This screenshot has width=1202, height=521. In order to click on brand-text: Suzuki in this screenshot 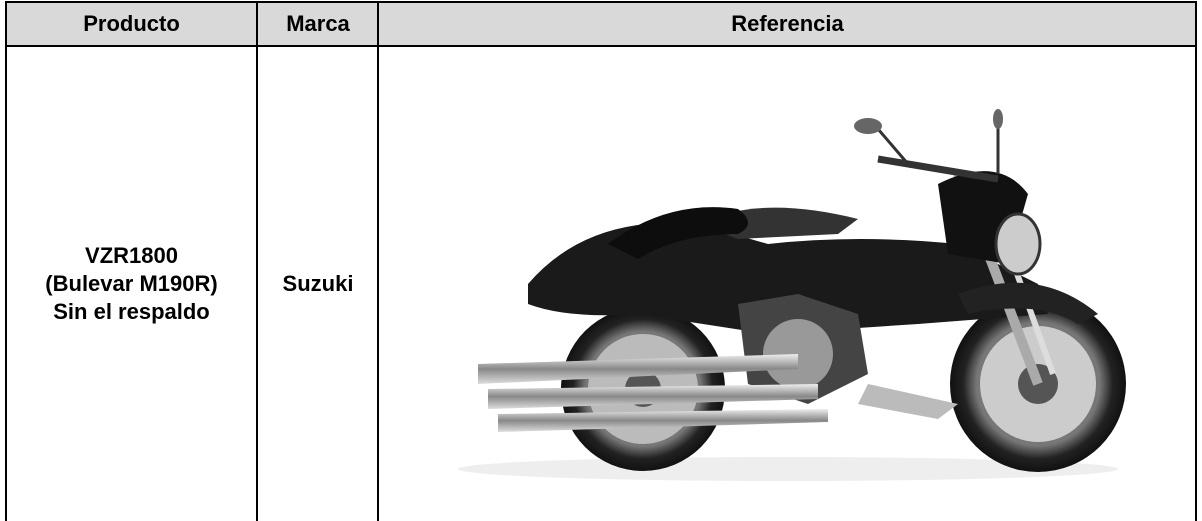, I will do `click(318, 283)`.